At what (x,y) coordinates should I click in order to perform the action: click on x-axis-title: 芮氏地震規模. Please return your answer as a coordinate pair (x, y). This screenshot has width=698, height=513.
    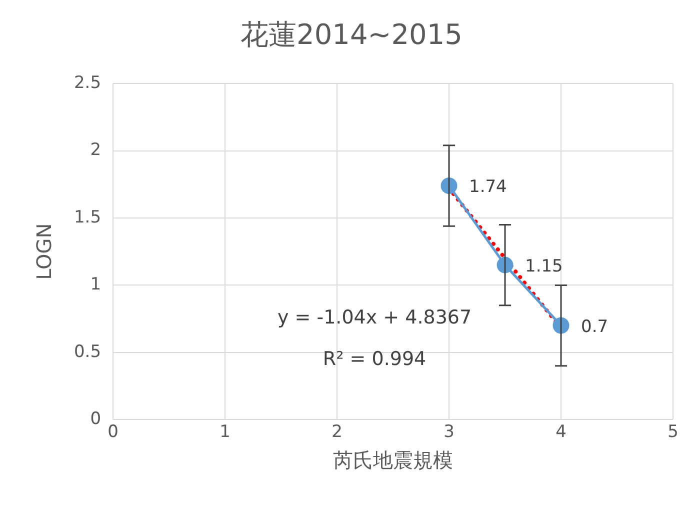
    Looking at the image, I should click on (393, 460).